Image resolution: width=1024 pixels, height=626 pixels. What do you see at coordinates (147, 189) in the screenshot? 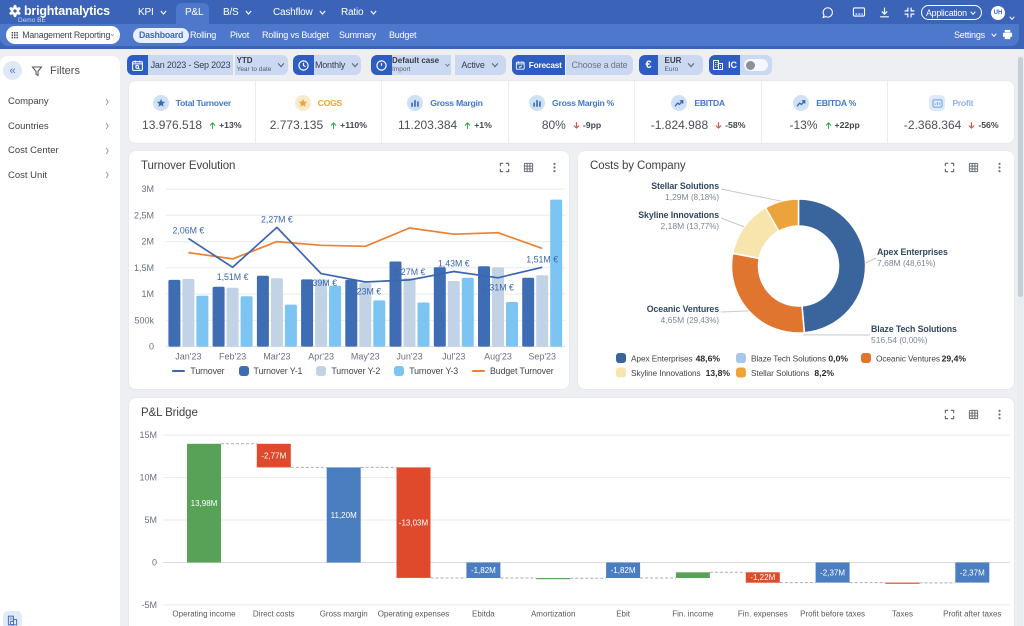
I see `svg-text: 3M` at bounding box center [147, 189].